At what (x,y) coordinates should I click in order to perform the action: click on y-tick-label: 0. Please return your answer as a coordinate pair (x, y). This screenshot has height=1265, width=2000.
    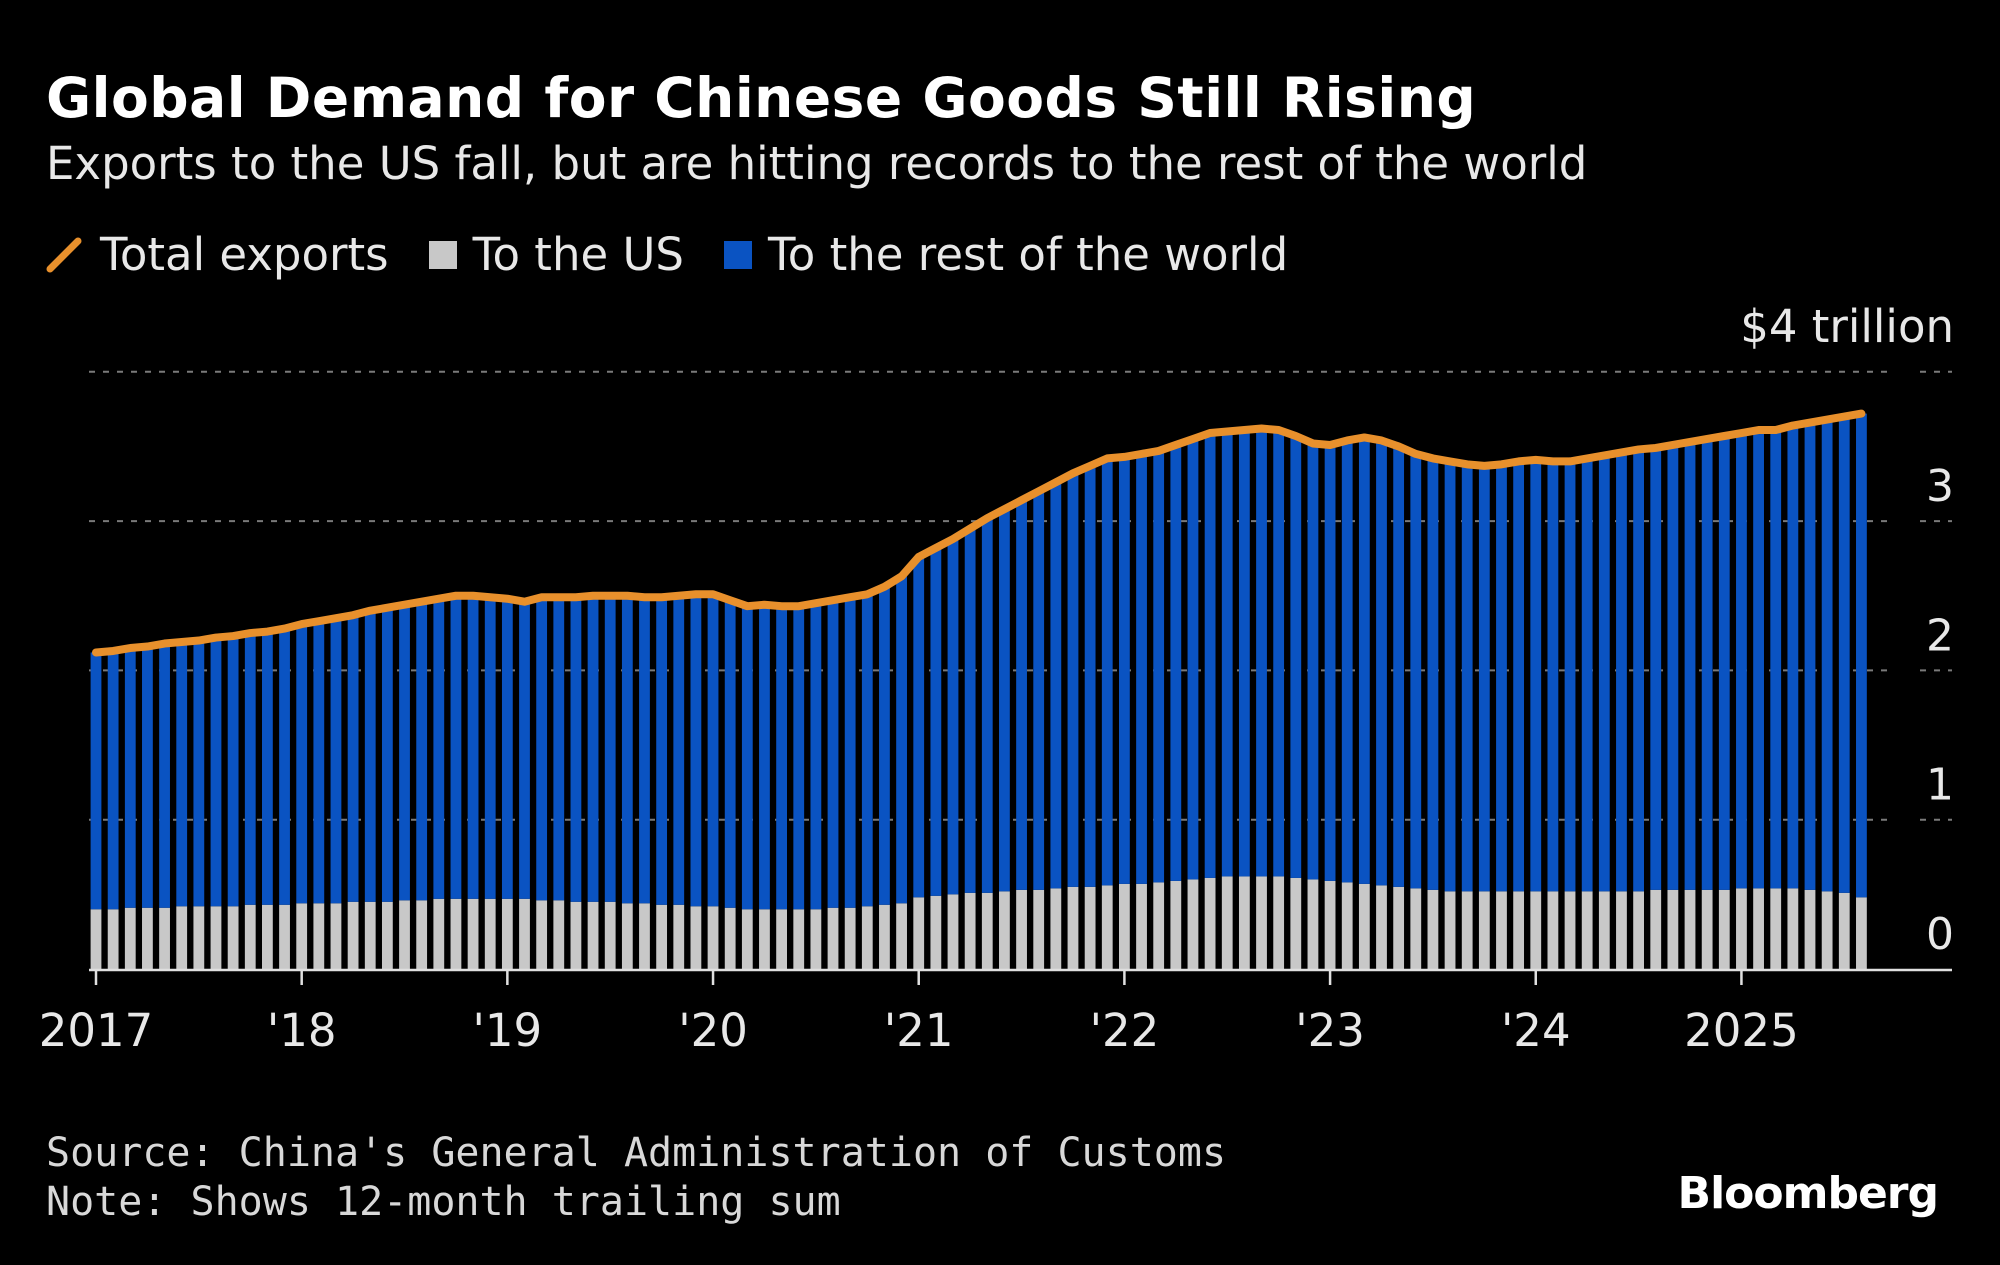
    Looking at the image, I should click on (1940, 934).